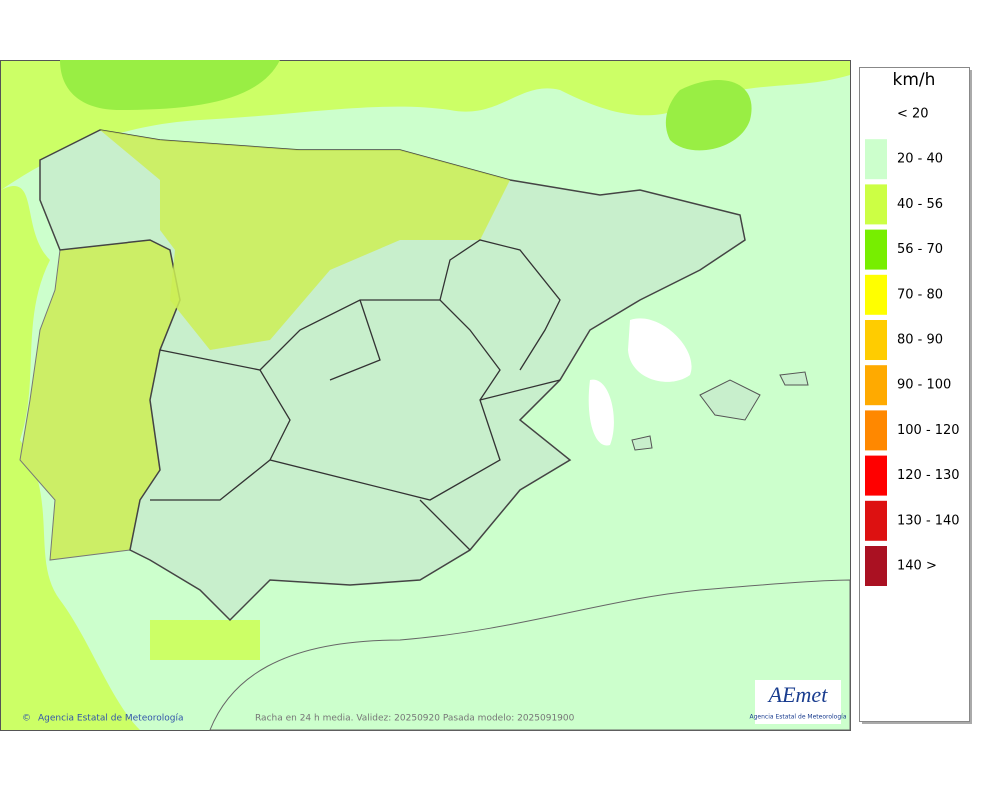 The height and width of the screenshot is (794, 1000). What do you see at coordinates (111, 719) in the screenshot?
I see `credit: Agencia Estatal de Meteorología` at bounding box center [111, 719].